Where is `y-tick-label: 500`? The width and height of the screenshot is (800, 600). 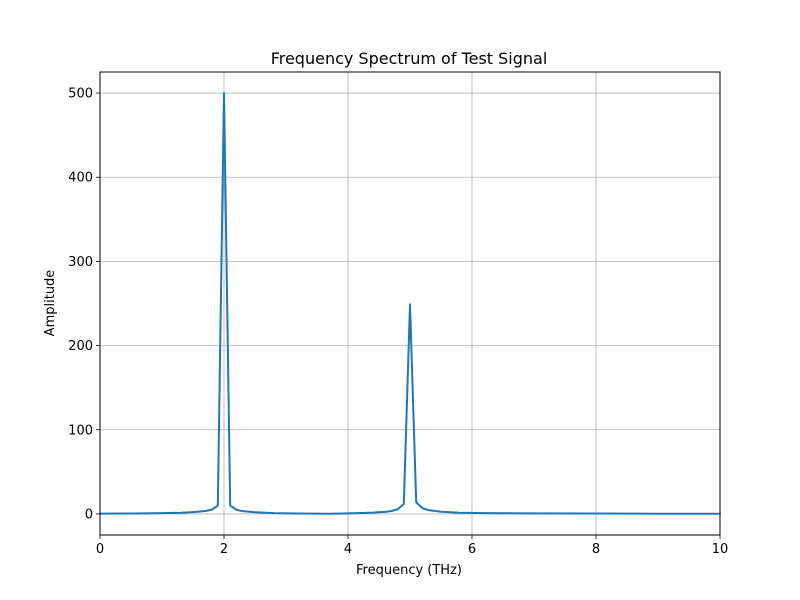
y-tick-label: 500 is located at coordinates (80, 94).